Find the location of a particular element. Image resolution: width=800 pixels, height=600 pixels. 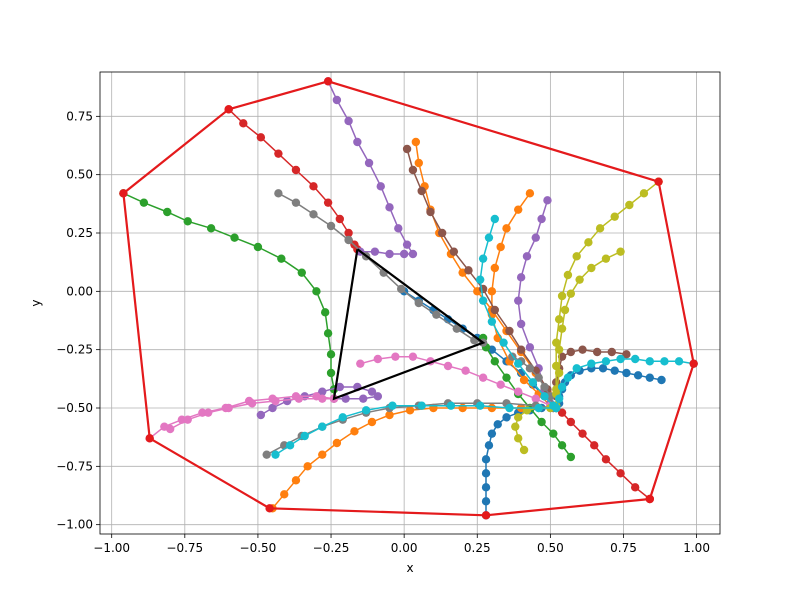

triangle-outline is located at coordinates (409, 324).